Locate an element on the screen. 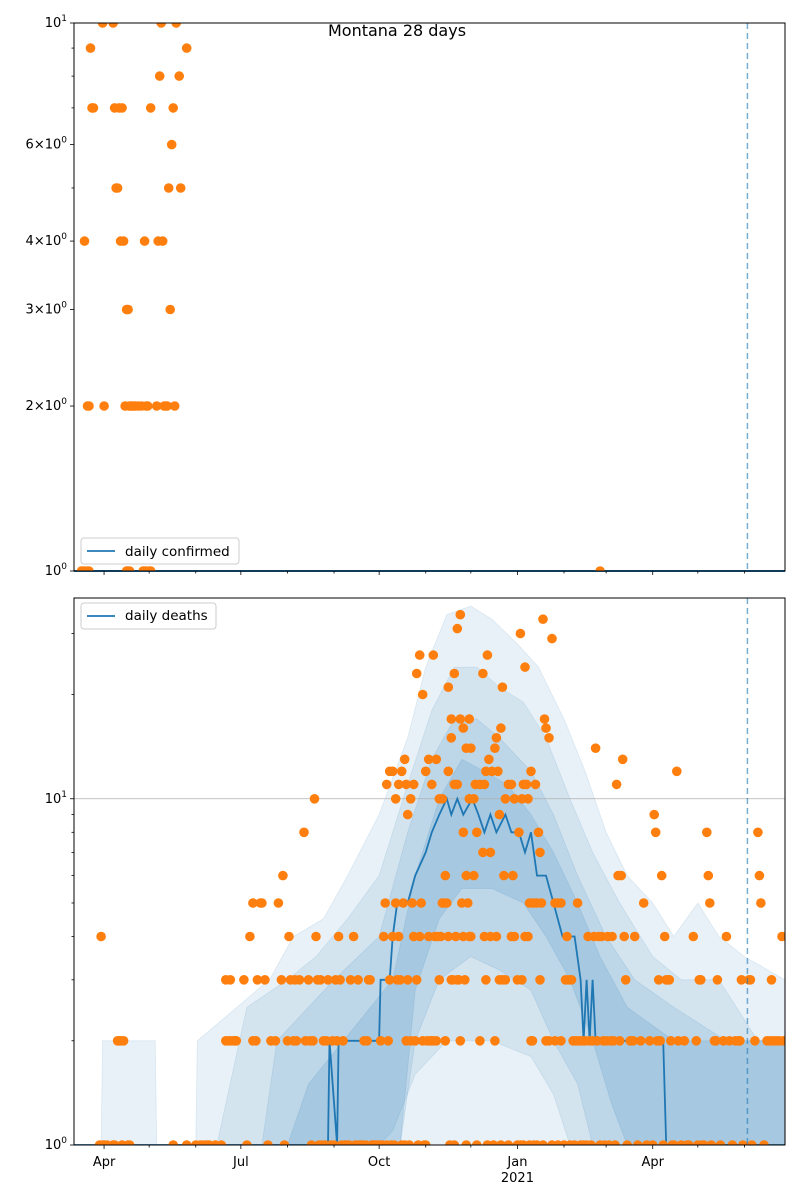 The width and height of the screenshot is (800, 1200). confirmed-legend-box is located at coordinates (160, 551).